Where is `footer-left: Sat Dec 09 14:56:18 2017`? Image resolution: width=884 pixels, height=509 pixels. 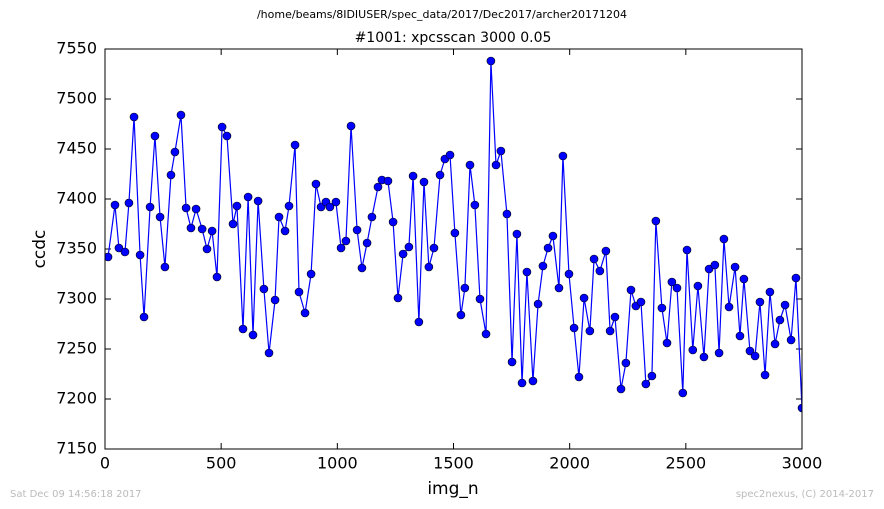 footer-left: Sat Dec 09 14:56:18 2017 is located at coordinates (76, 494).